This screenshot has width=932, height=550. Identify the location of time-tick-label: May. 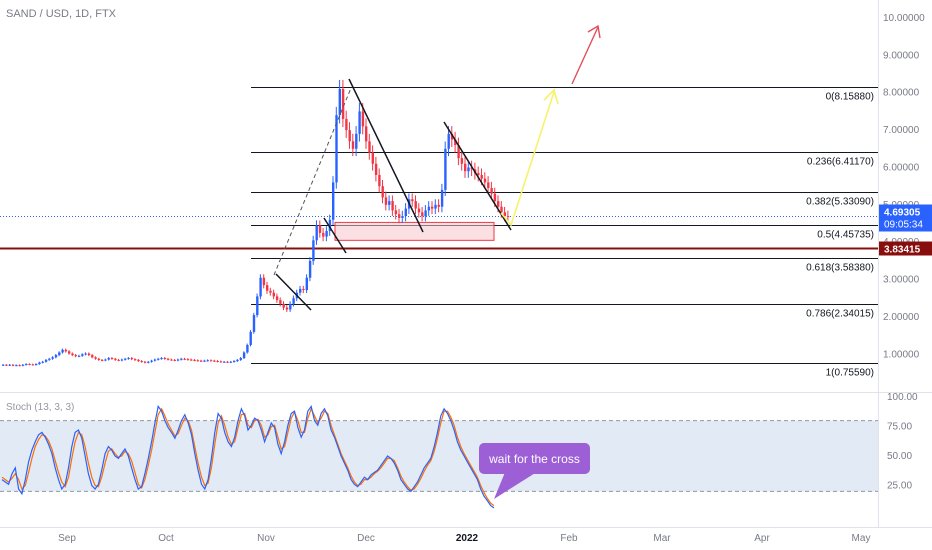
(861, 538).